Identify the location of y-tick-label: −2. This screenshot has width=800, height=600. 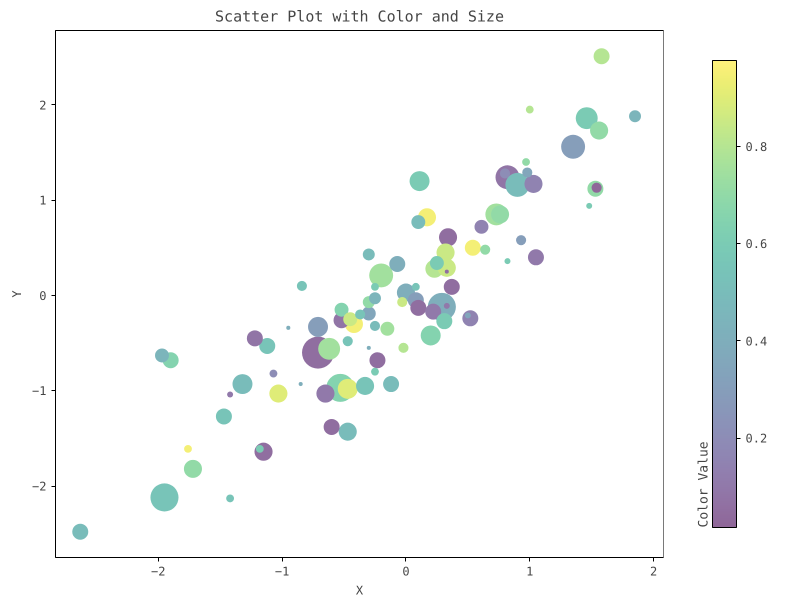
(39, 487).